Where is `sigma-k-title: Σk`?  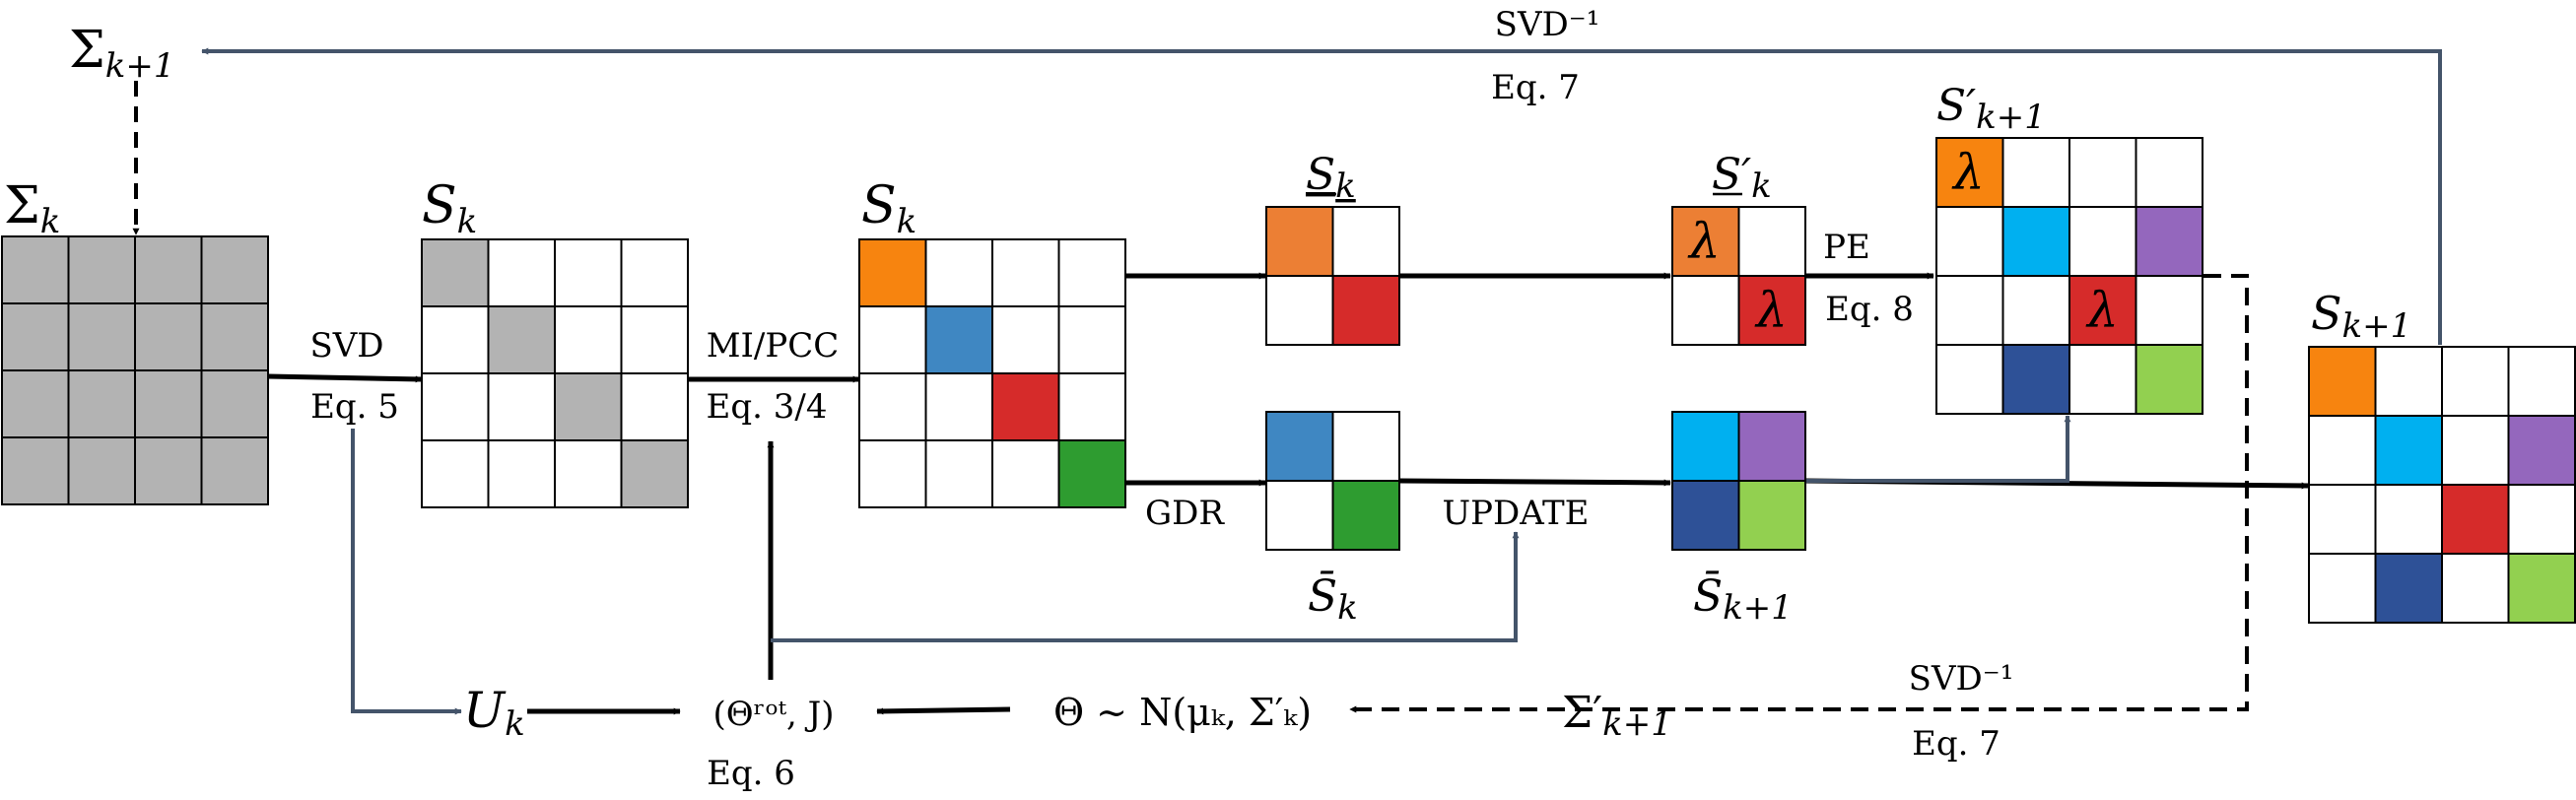
sigma-k-title: Σk is located at coordinates (32, 208).